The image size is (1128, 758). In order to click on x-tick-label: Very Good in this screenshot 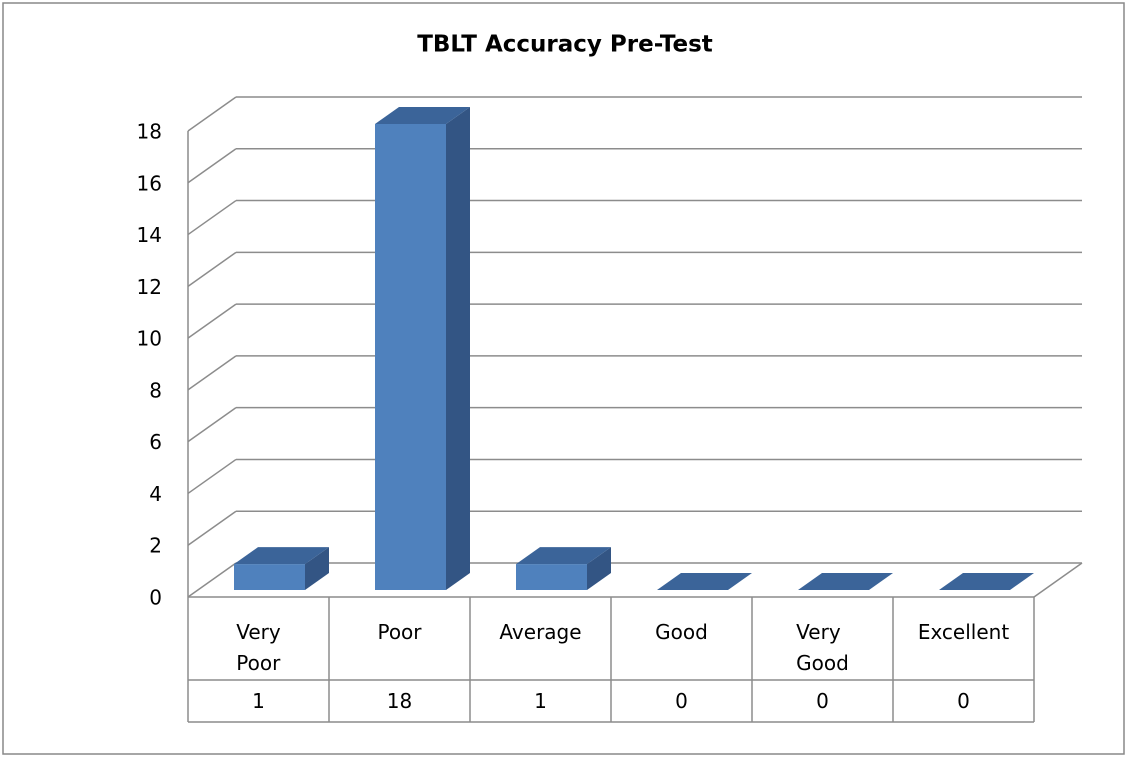, I will do `click(822, 648)`.